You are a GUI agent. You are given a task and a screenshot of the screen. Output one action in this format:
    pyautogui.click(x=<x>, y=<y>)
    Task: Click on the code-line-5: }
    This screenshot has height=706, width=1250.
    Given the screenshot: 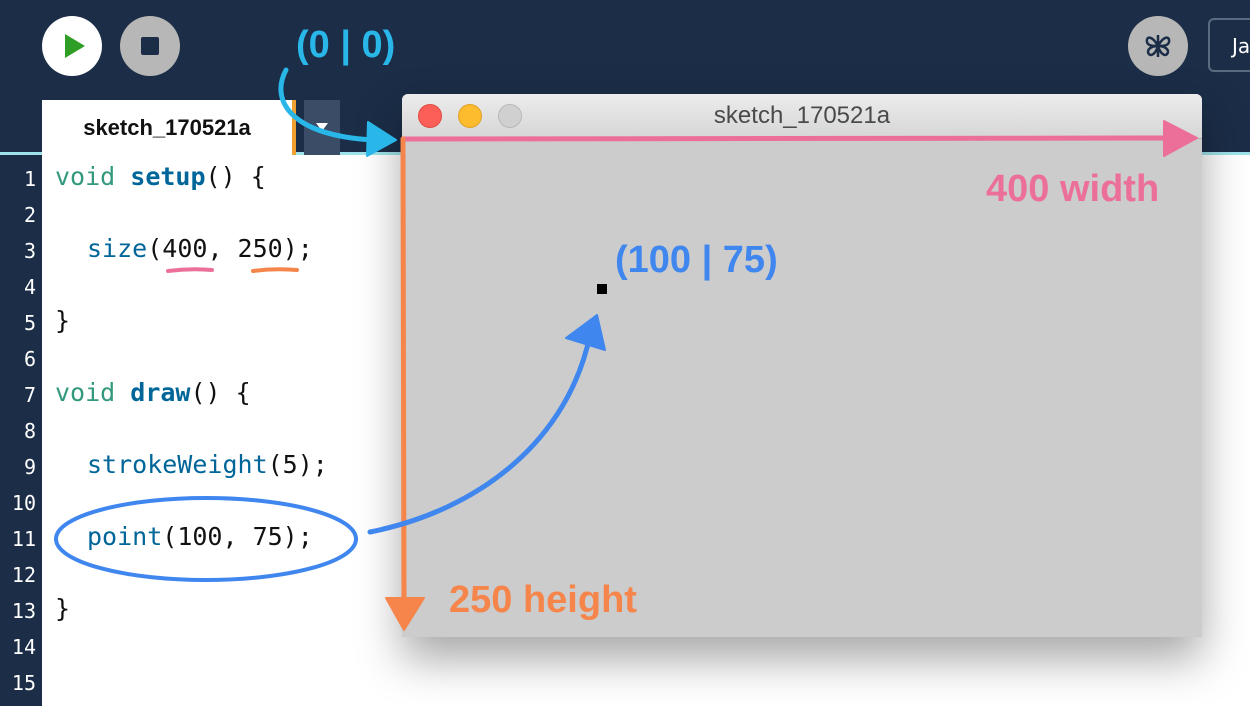 What is the action you would take?
    pyautogui.click(x=63, y=320)
    